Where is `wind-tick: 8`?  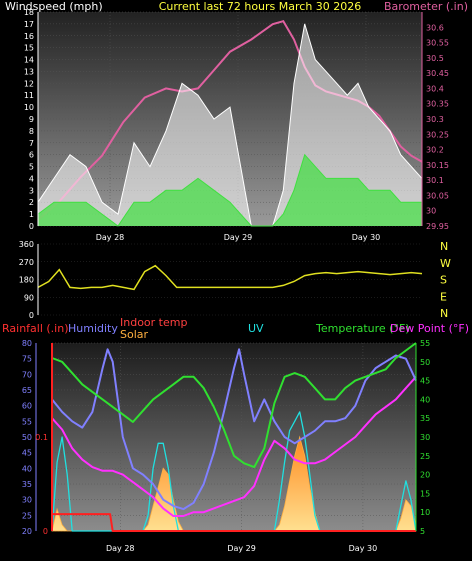 wind-tick: 8 is located at coordinates (31, 131).